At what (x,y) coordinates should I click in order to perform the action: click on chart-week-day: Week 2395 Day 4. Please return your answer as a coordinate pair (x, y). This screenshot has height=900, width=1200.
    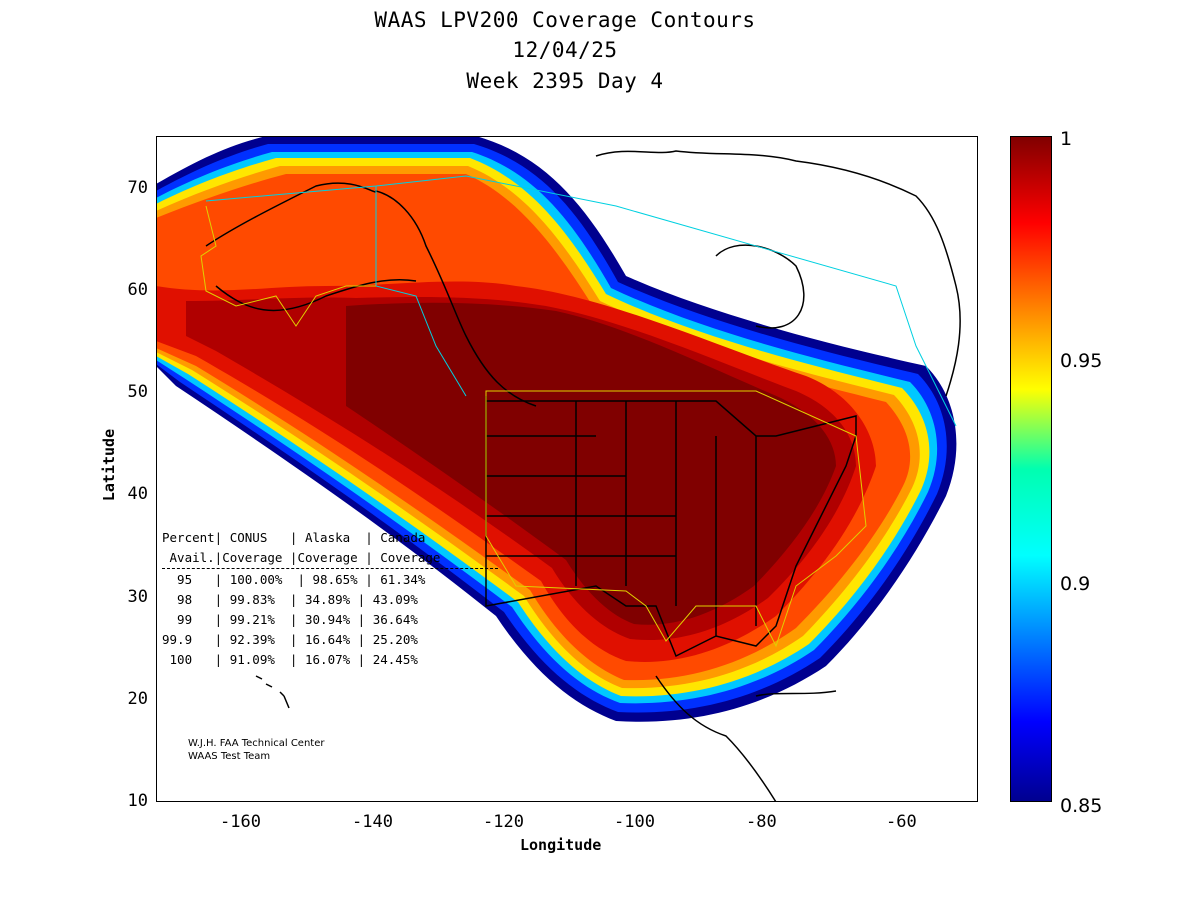
    Looking at the image, I should click on (565, 81).